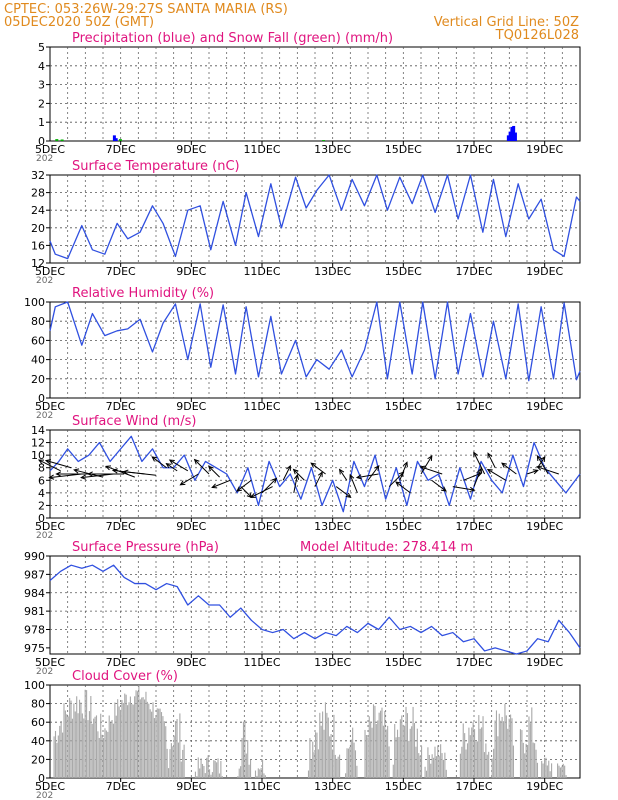  Describe the element at coordinates (38, 263) in the screenshot. I see `temp-ytick-label: 12` at that location.